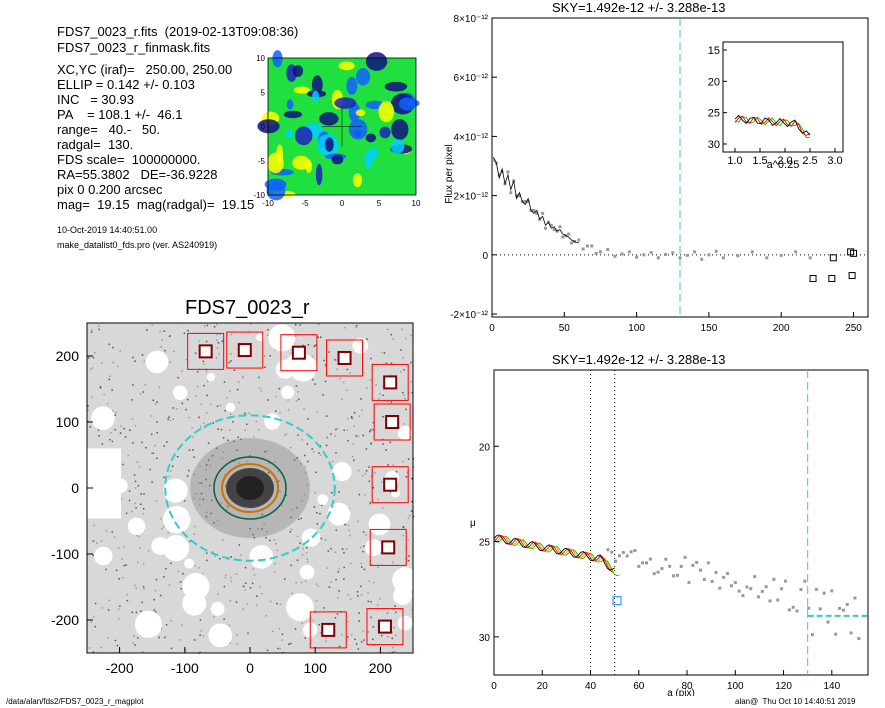  I want to click on param-ellip: ELLIP = 0.142 +/- 0.103, so click(126, 84).